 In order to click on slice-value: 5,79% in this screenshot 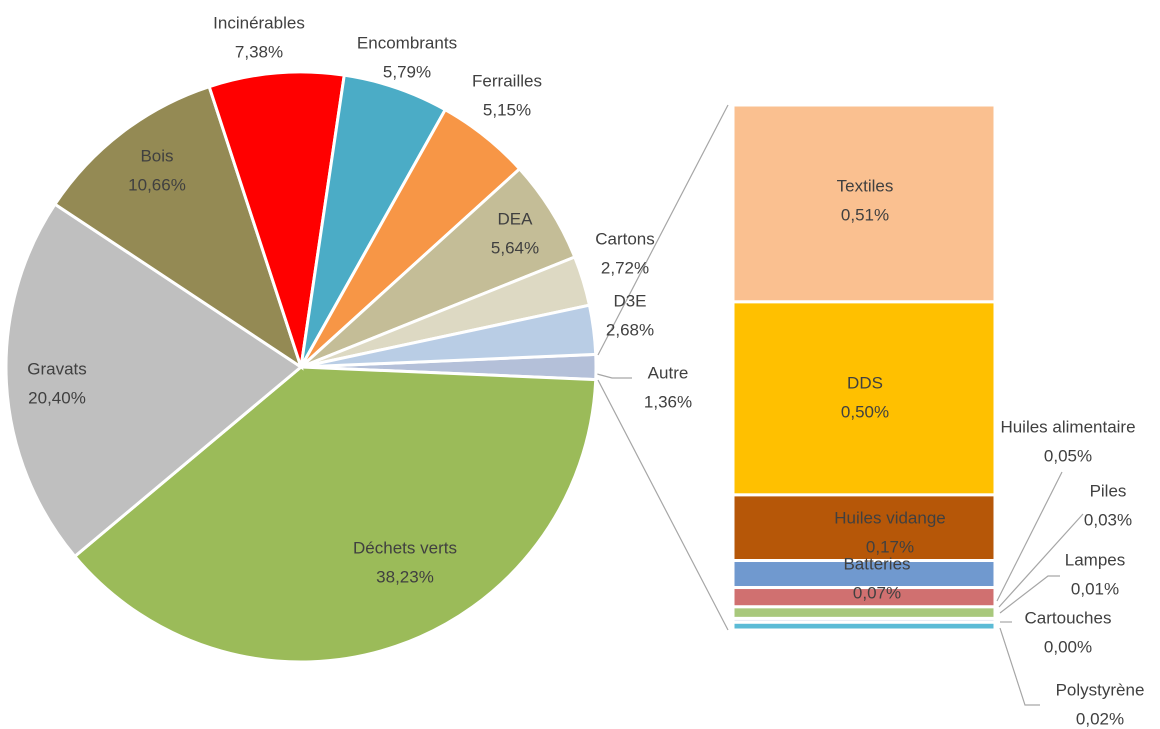, I will do `click(407, 71)`.